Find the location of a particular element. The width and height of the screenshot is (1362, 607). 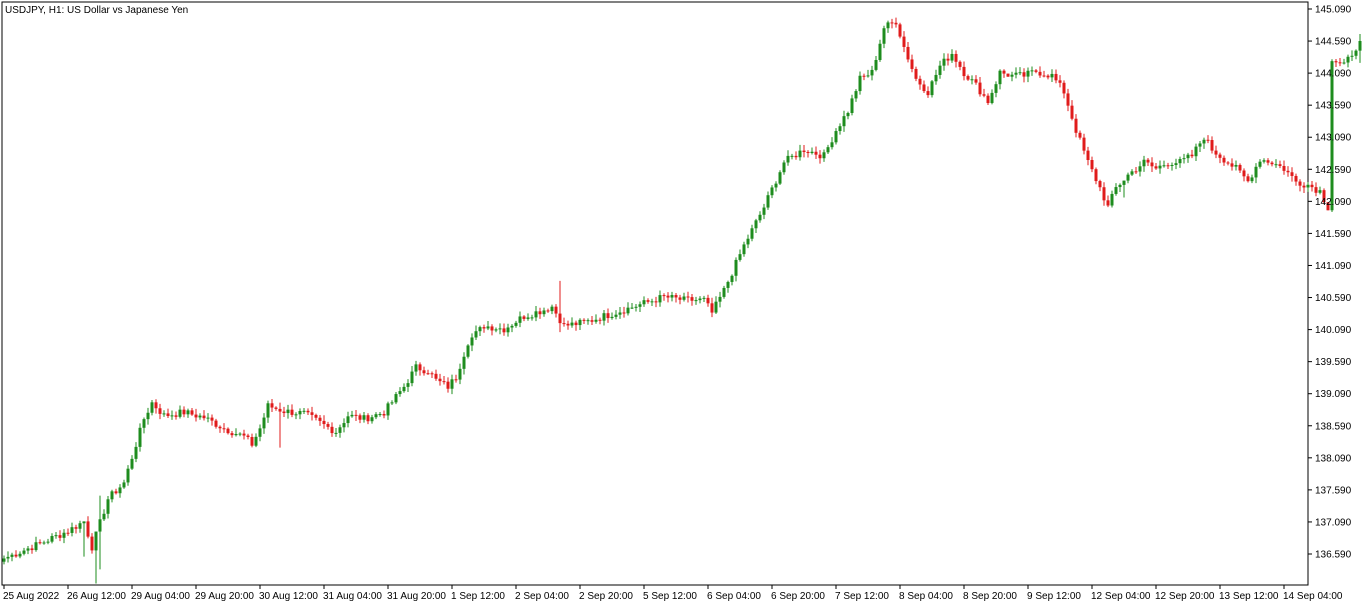

x-tick-label: 6 Sep 20:00 is located at coordinates (798, 596).